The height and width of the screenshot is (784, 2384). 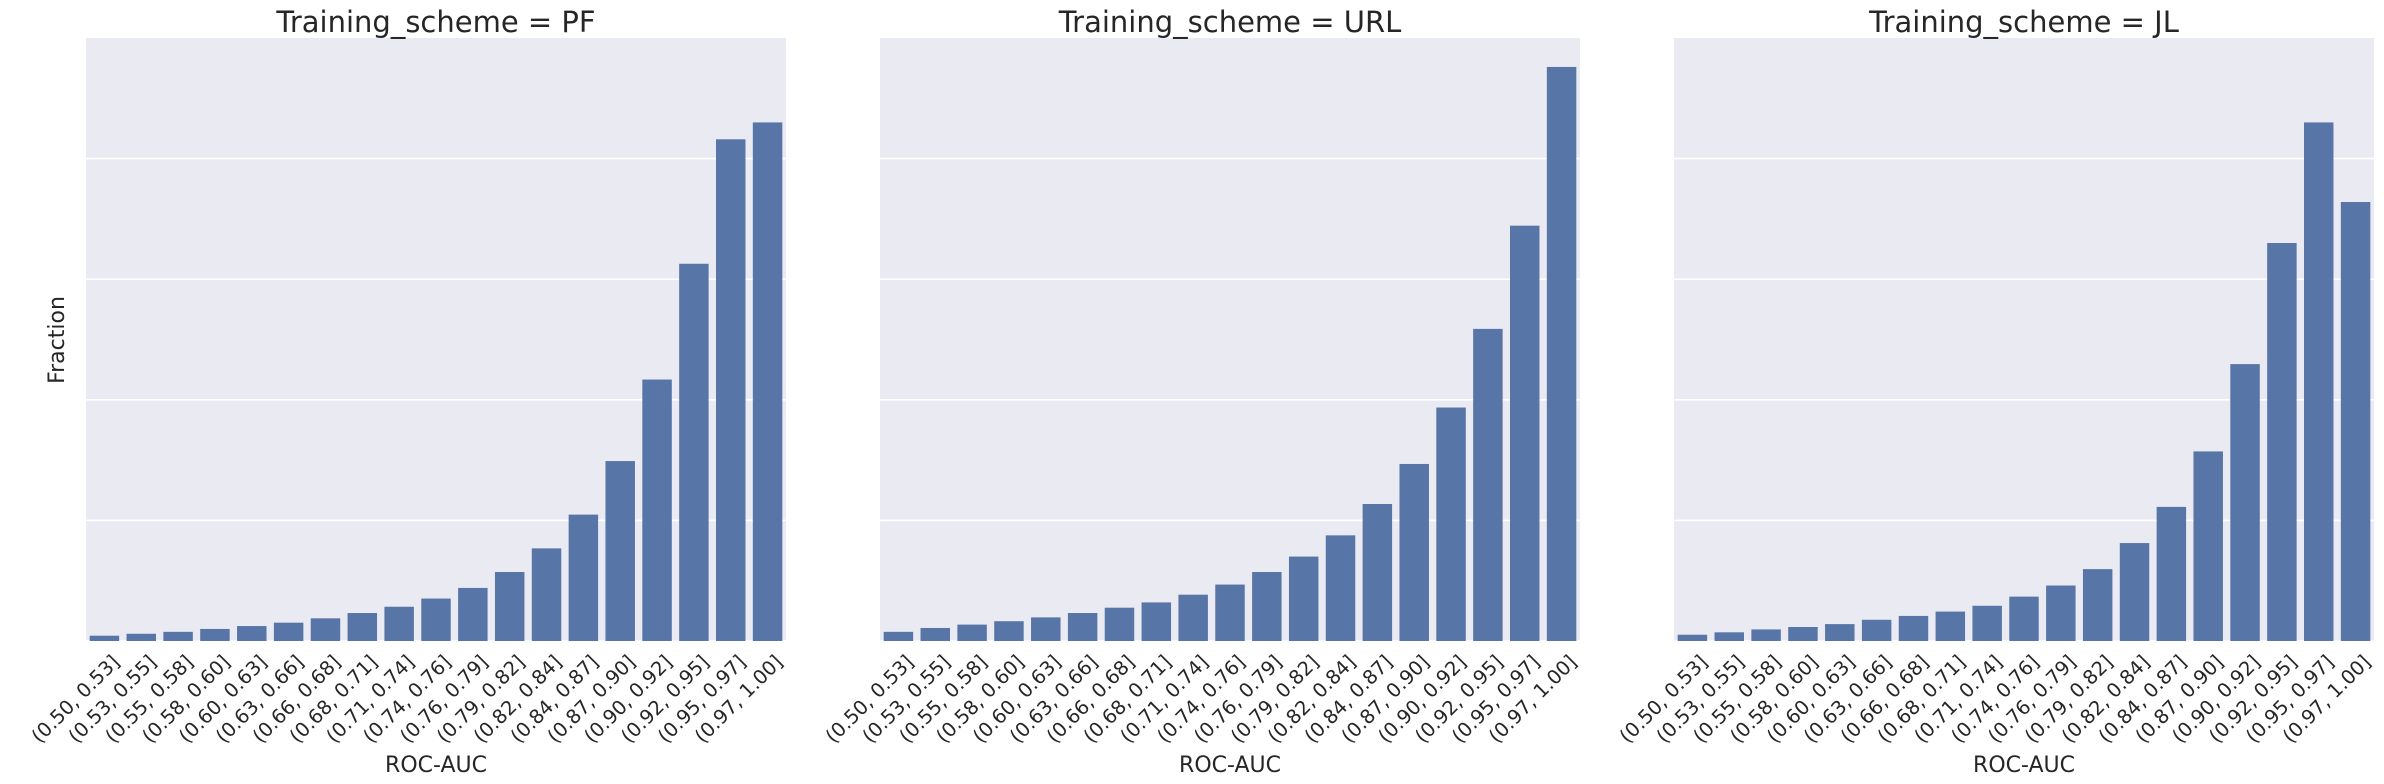 What do you see at coordinates (2023, 22) in the screenshot?
I see `facet-title: Training_scheme = JL` at bounding box center [2023, 22].